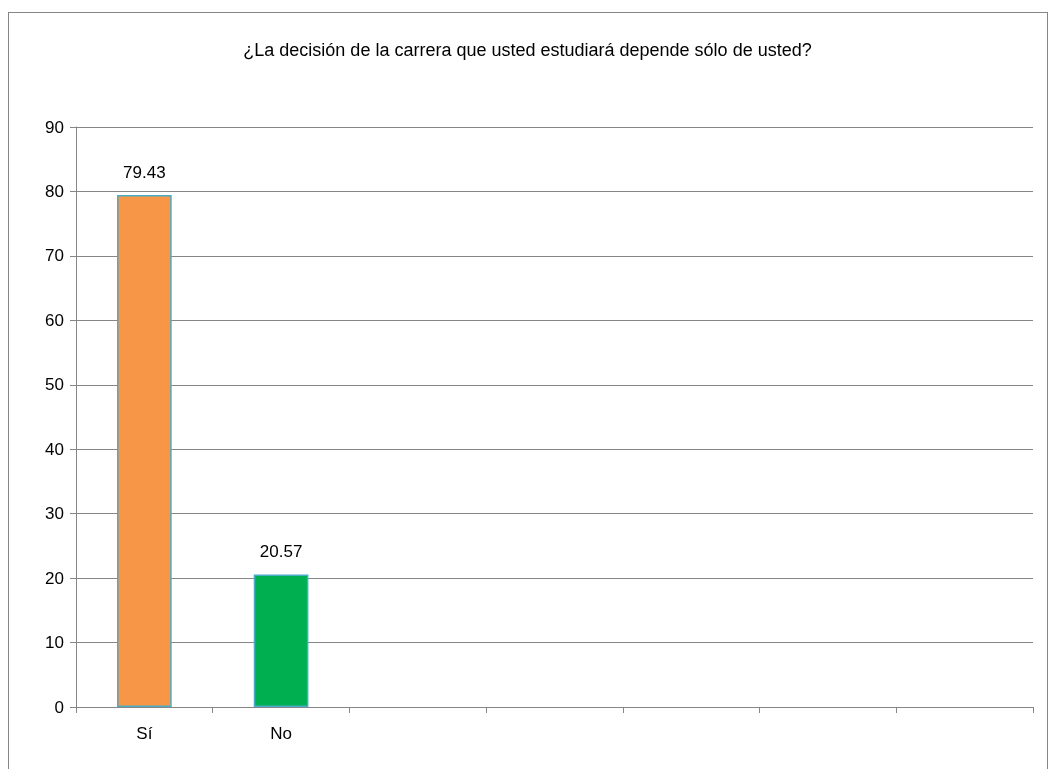 The width and height of the screenshot is (1055, 769). What do you see at coordinates (281, 733) in the screenshot?
I see `x-tick-label: No` at bounding box center [281, 733].